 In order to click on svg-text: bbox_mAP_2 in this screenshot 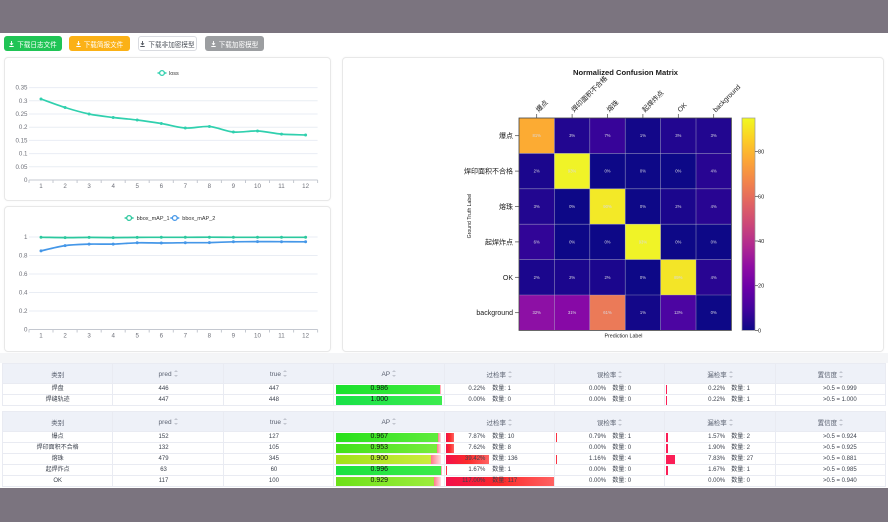, I will do `click(198, 219)`.